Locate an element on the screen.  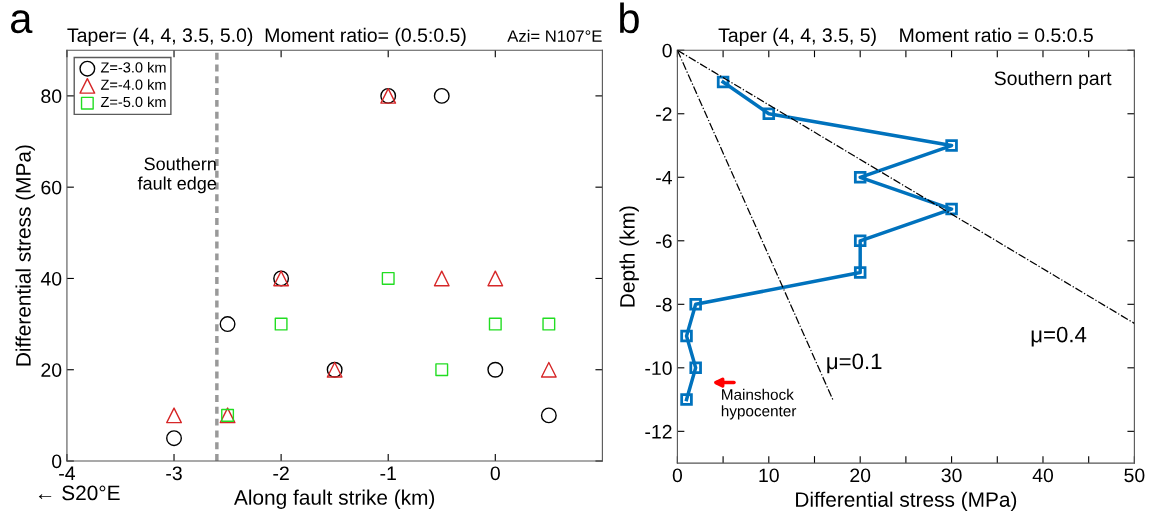
x-axis-title: Differential stress (MPa) is located at coordinates (906, 501).